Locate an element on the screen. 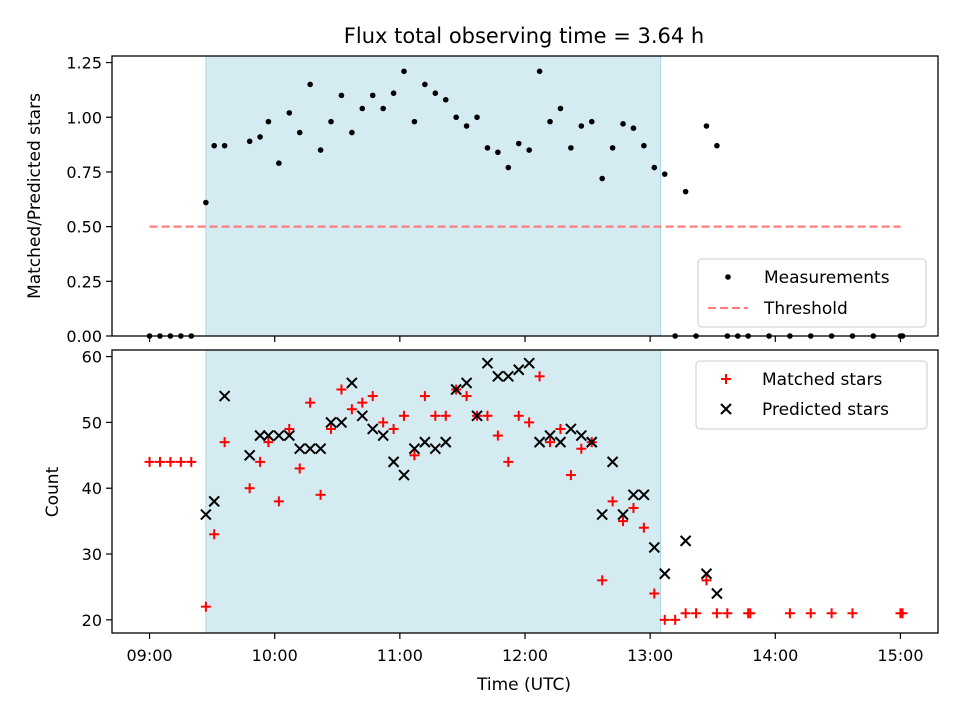 This screenshot has width=960, height=720. bottom-xtick-label: 10:00 is located at coordinates (275, 655).